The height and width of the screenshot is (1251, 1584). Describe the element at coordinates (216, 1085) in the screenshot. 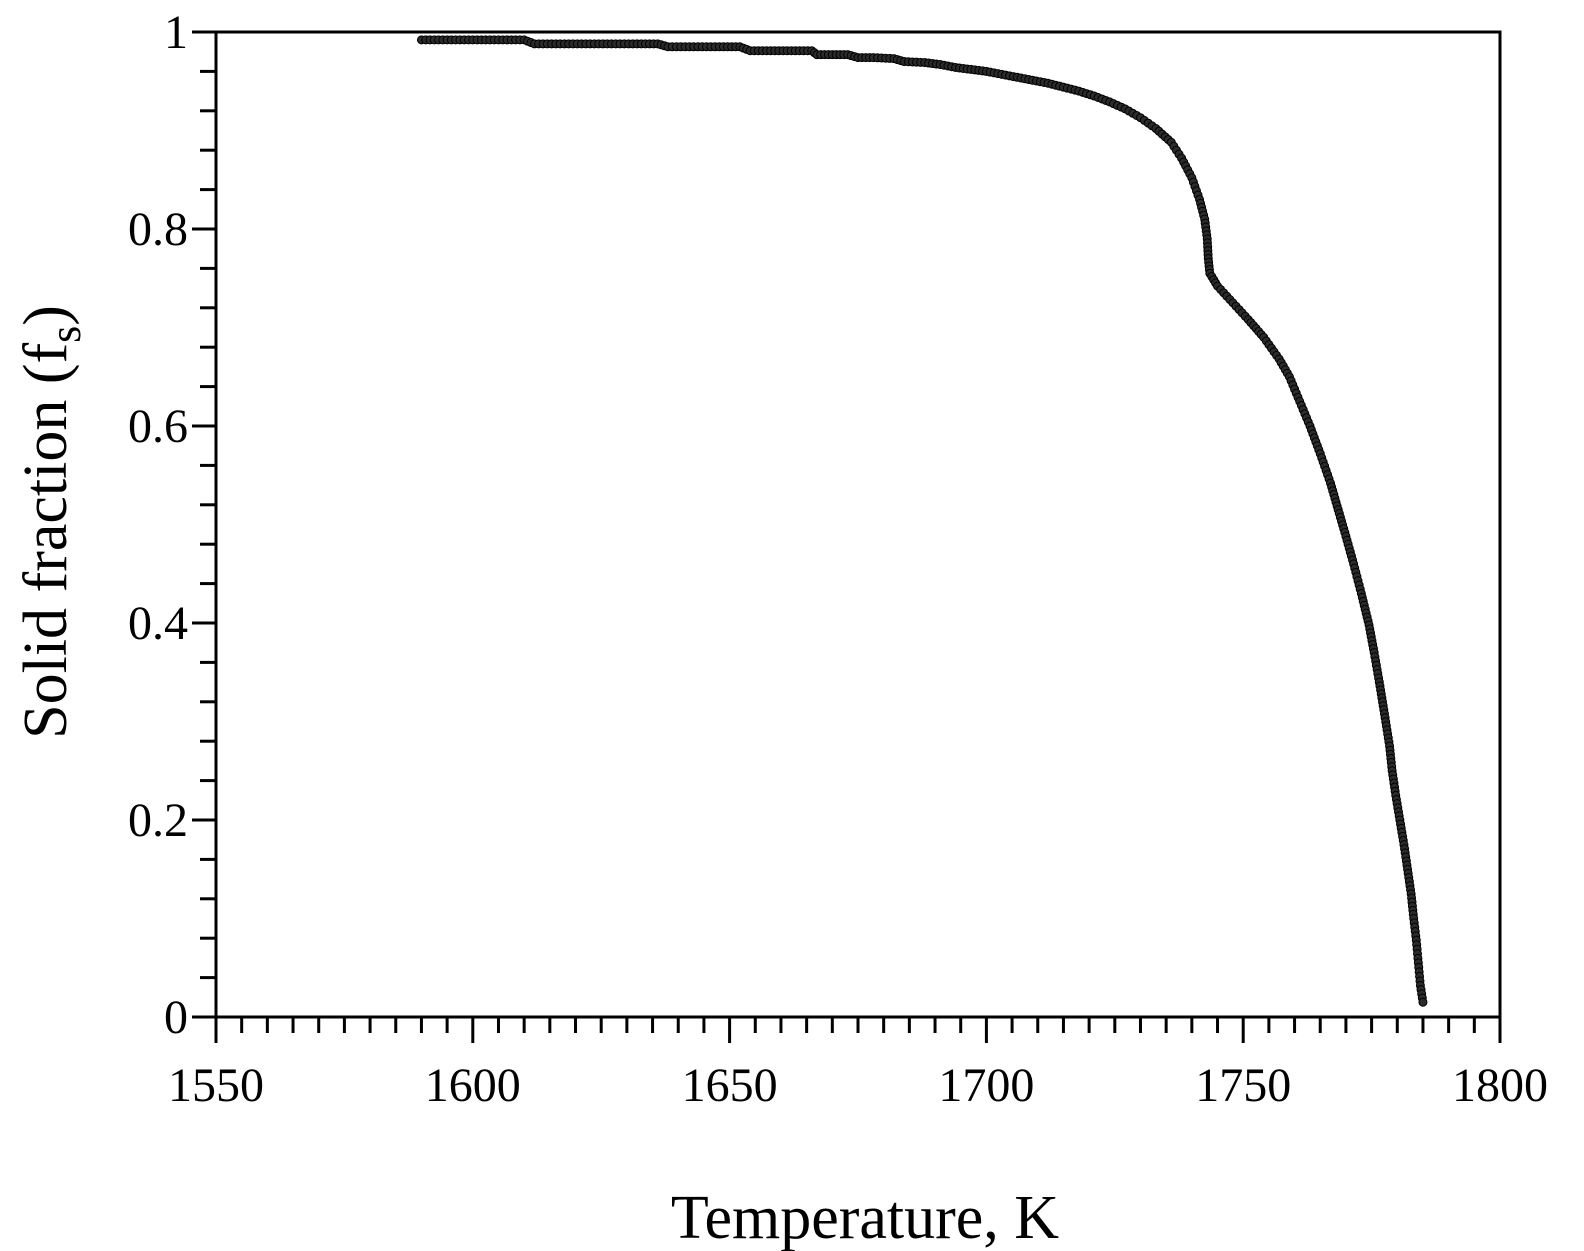

I see `x-tick-label: 1550` at that location.